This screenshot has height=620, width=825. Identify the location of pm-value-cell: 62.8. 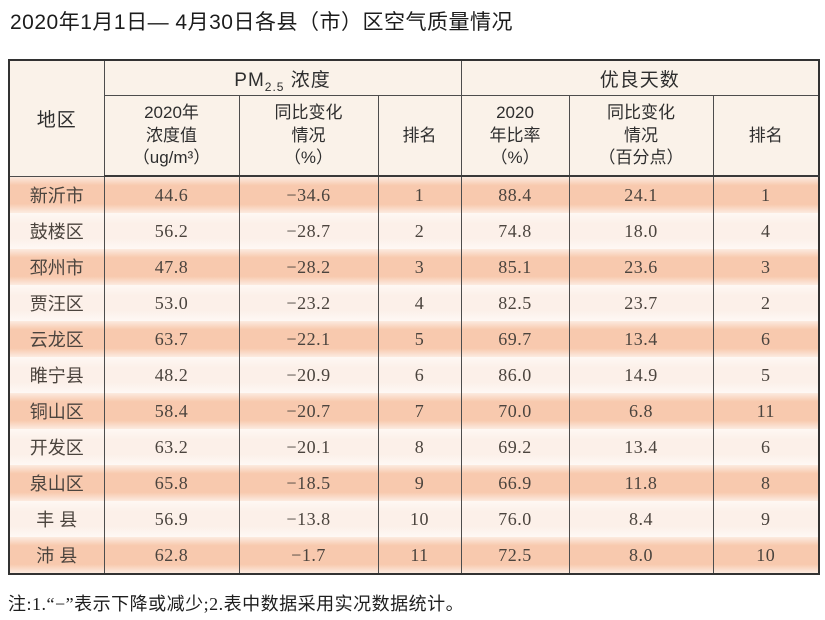
(171, 556).